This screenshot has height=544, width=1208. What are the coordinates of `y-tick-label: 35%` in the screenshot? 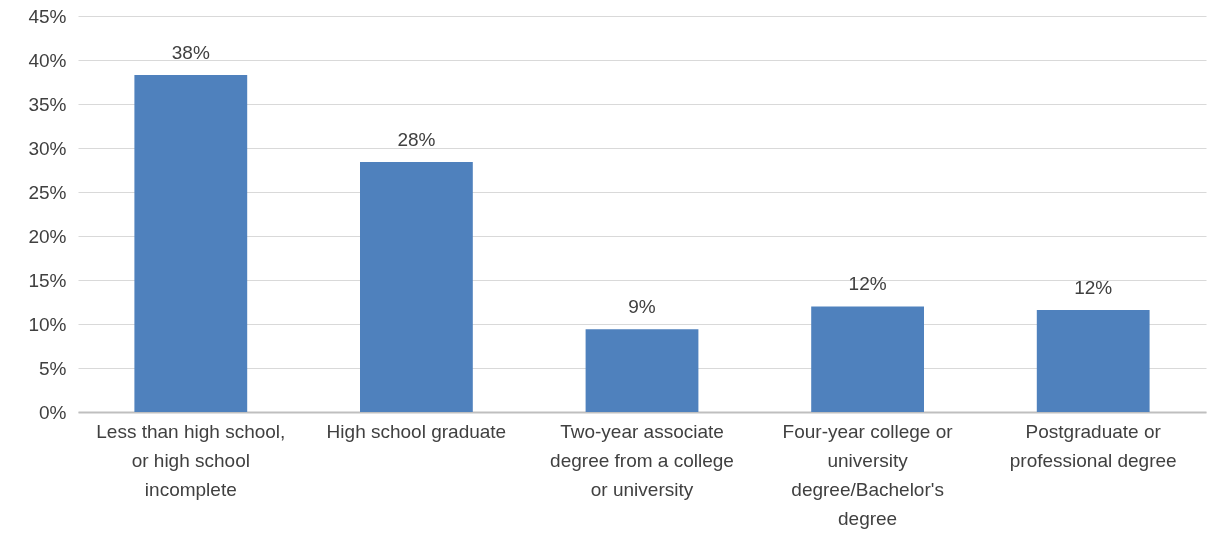 It's located at (47, 104).